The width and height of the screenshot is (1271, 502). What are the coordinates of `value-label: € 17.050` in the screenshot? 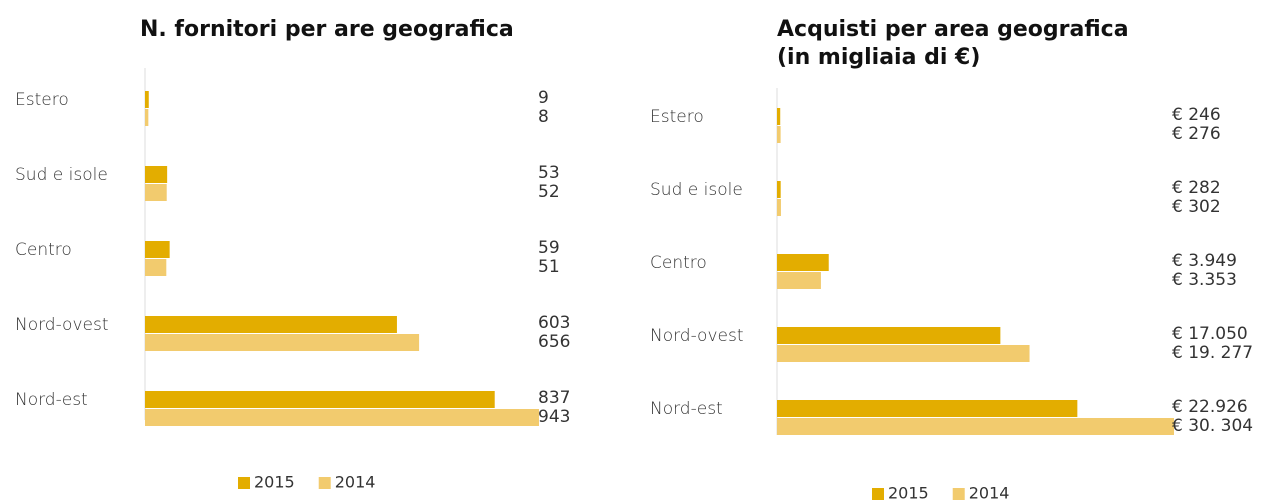 It's located at (1210, 334).